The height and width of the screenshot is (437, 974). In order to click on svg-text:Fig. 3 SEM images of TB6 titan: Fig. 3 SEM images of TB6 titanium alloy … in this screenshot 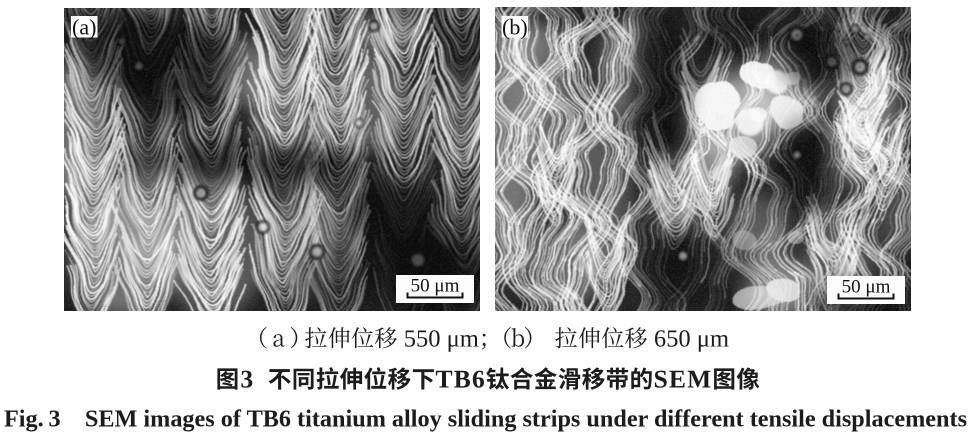, I will do `click(485, 418)`.